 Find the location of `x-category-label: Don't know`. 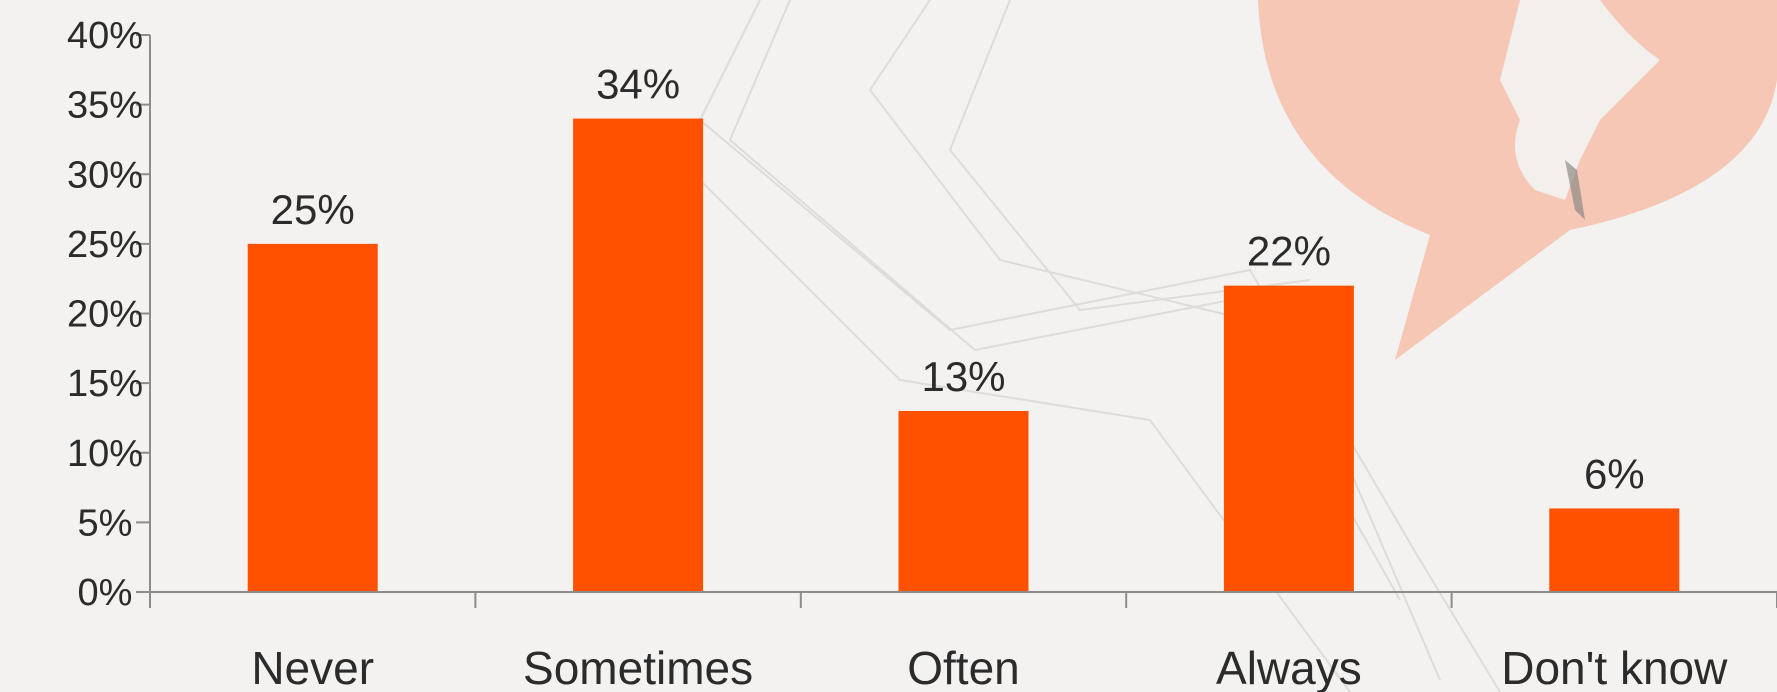

x-category-label: Don't know is located at coordinates (1614, 667).